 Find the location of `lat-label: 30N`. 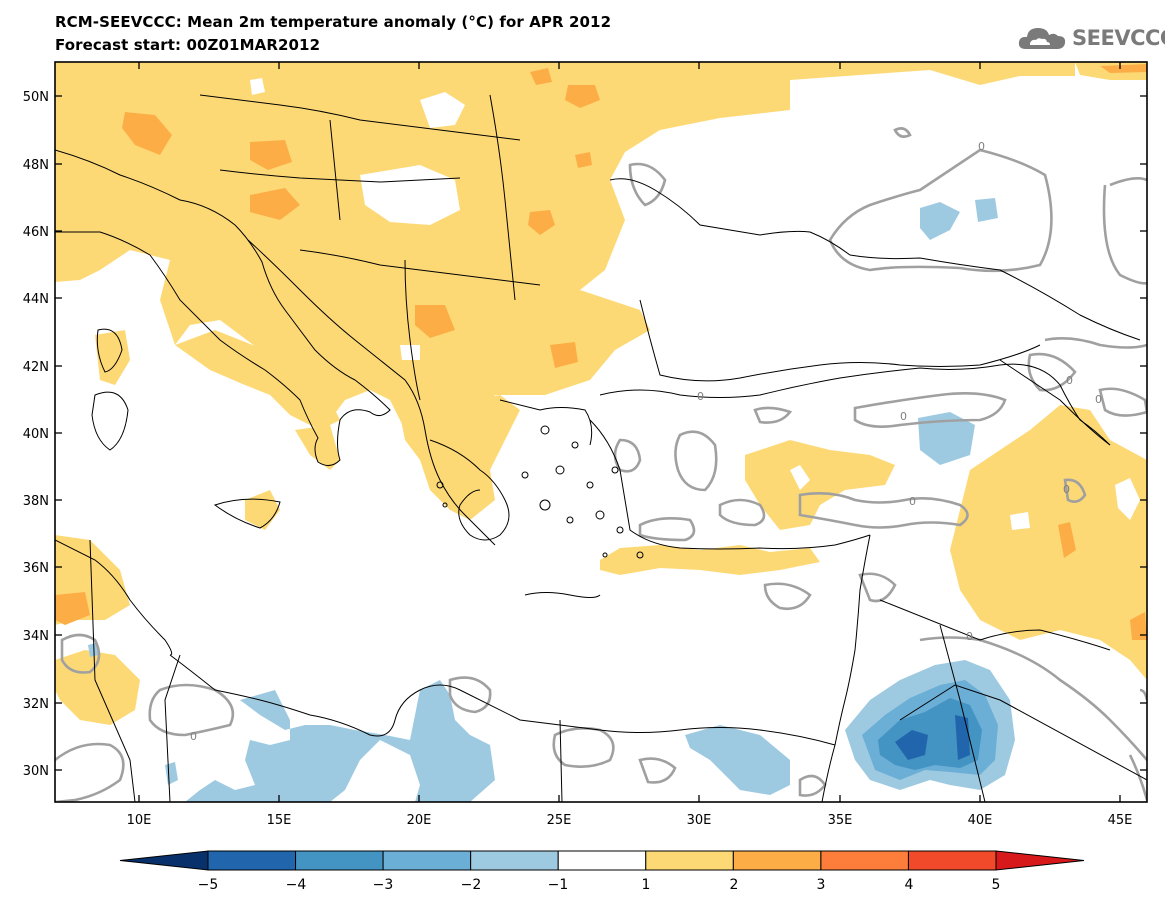

lat-label: 30N is located at coordinates (36, 771).